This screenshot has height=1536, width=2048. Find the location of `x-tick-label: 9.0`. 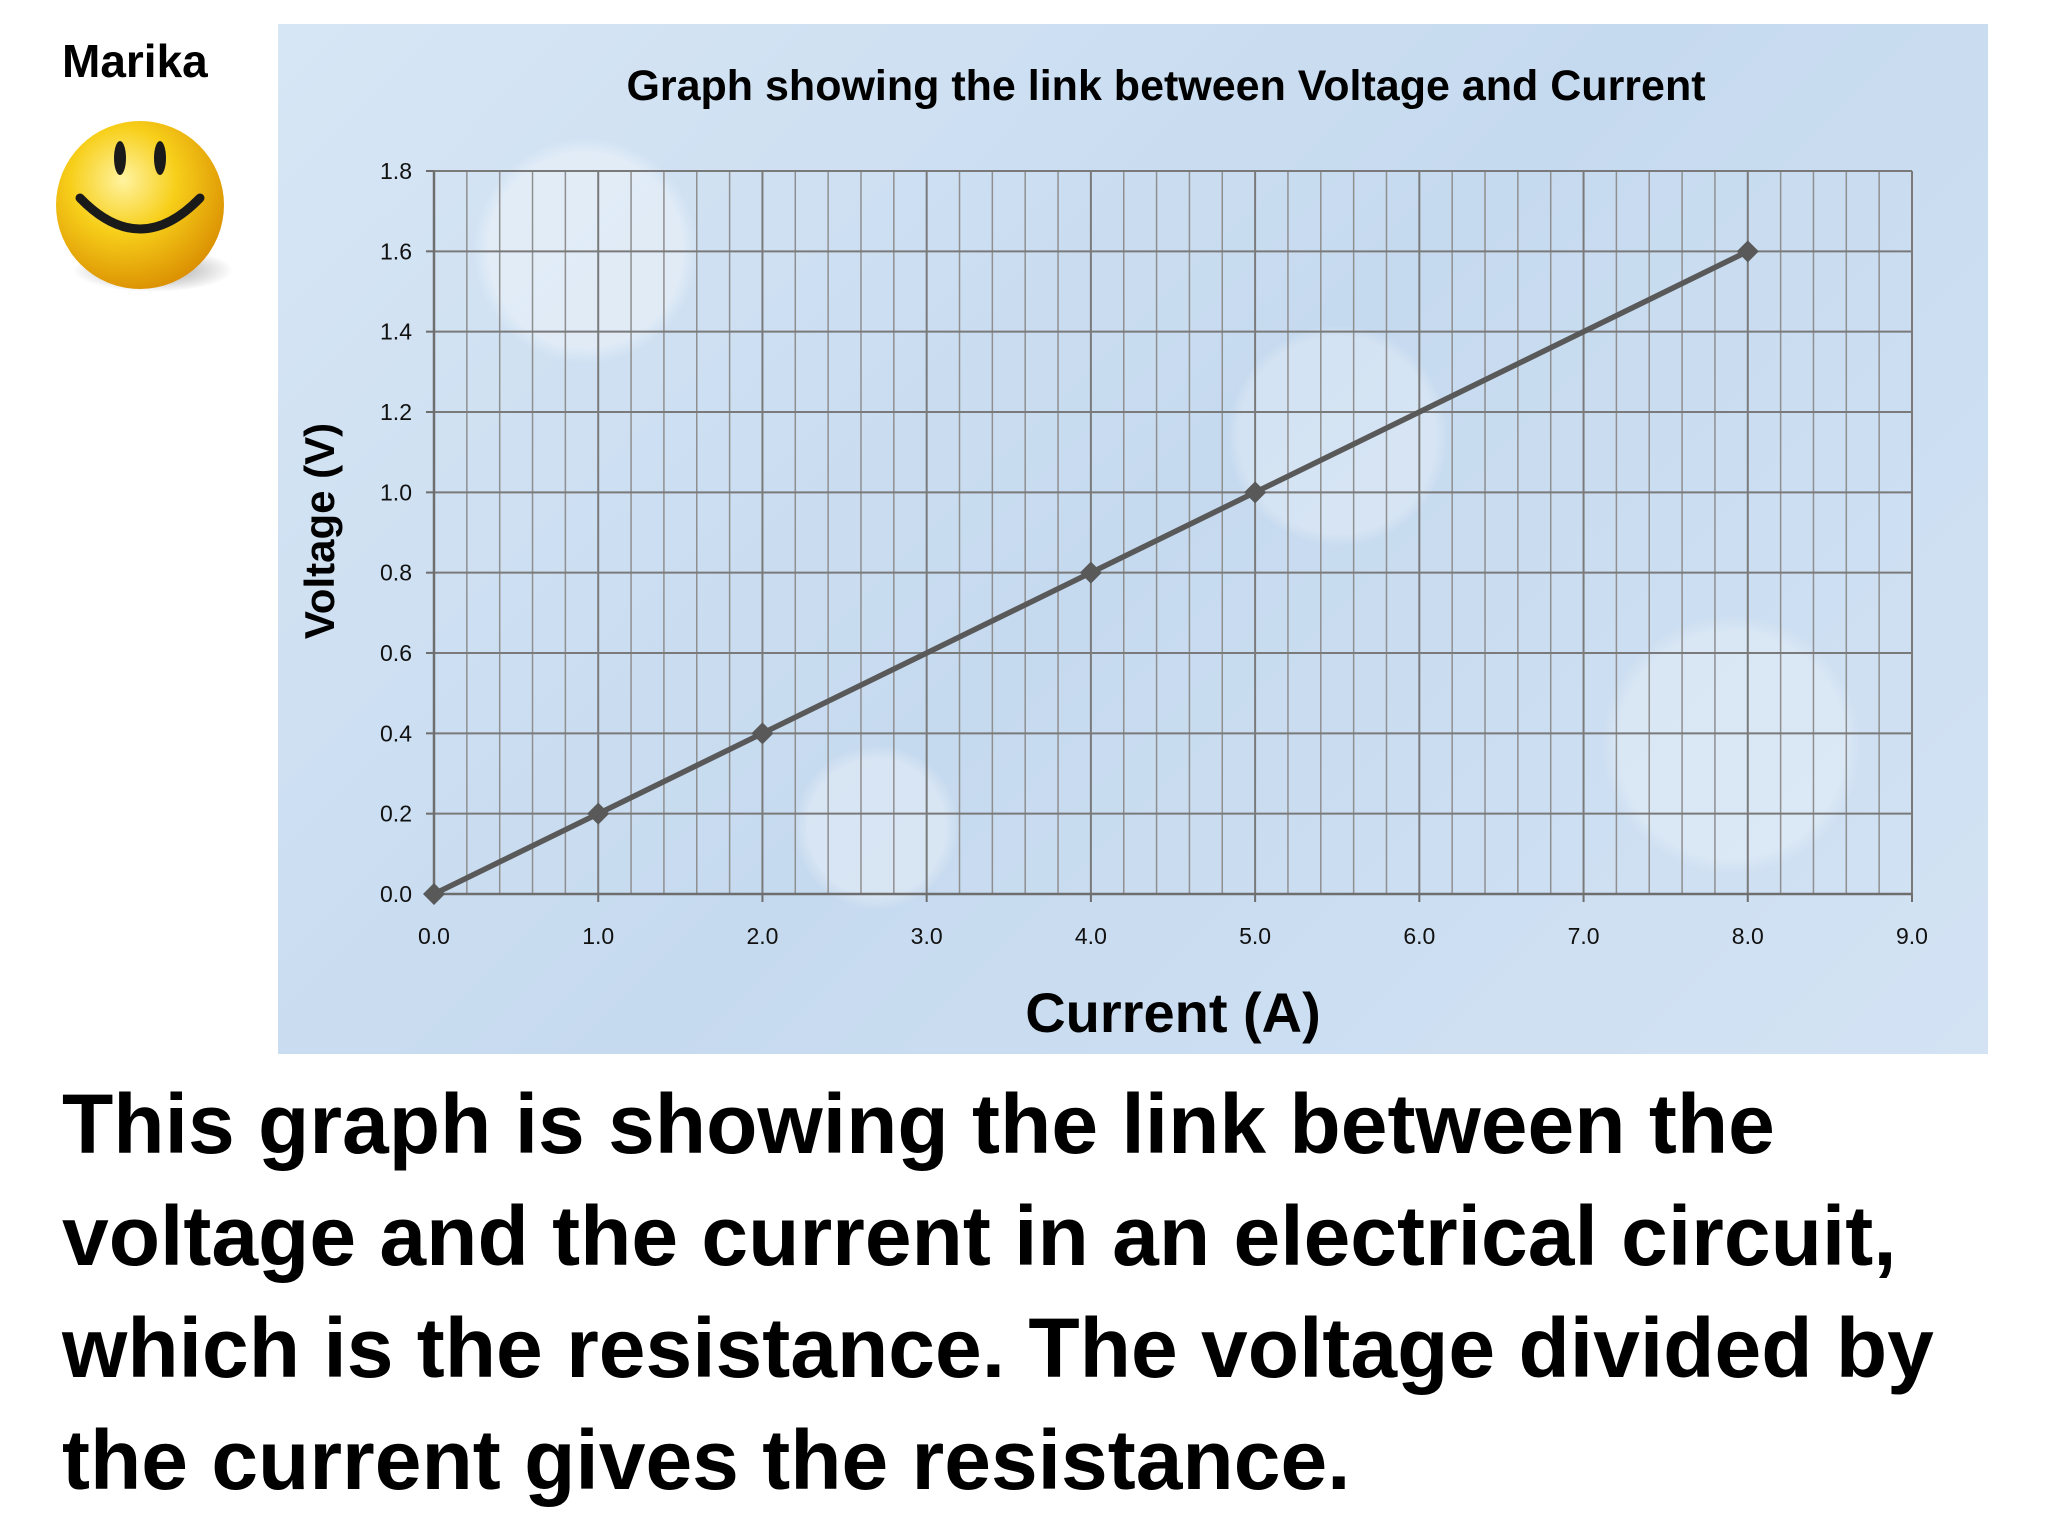

x-tick-label: 9.0 is located at coordinates (1912, 936).